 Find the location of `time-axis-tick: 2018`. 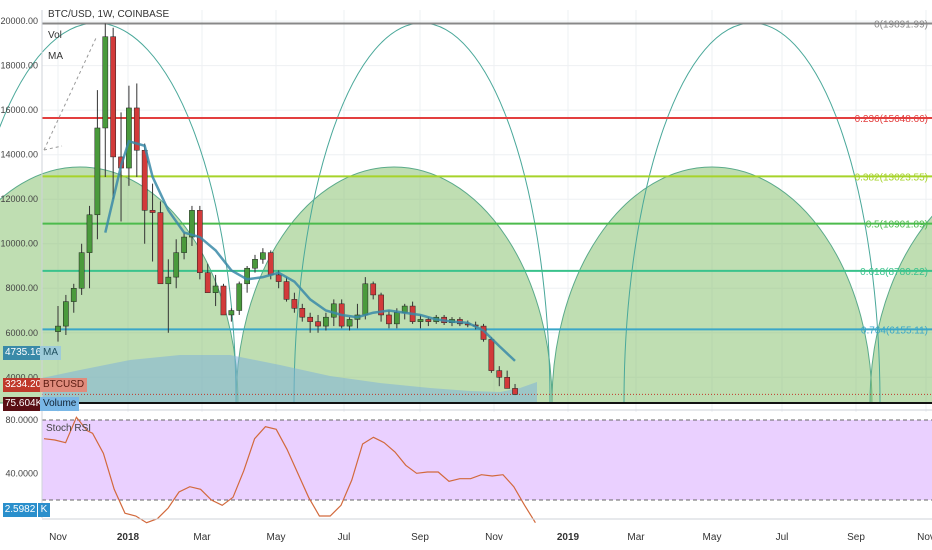

time-axis-tick: 2018 is located at coordinates (128, 537).